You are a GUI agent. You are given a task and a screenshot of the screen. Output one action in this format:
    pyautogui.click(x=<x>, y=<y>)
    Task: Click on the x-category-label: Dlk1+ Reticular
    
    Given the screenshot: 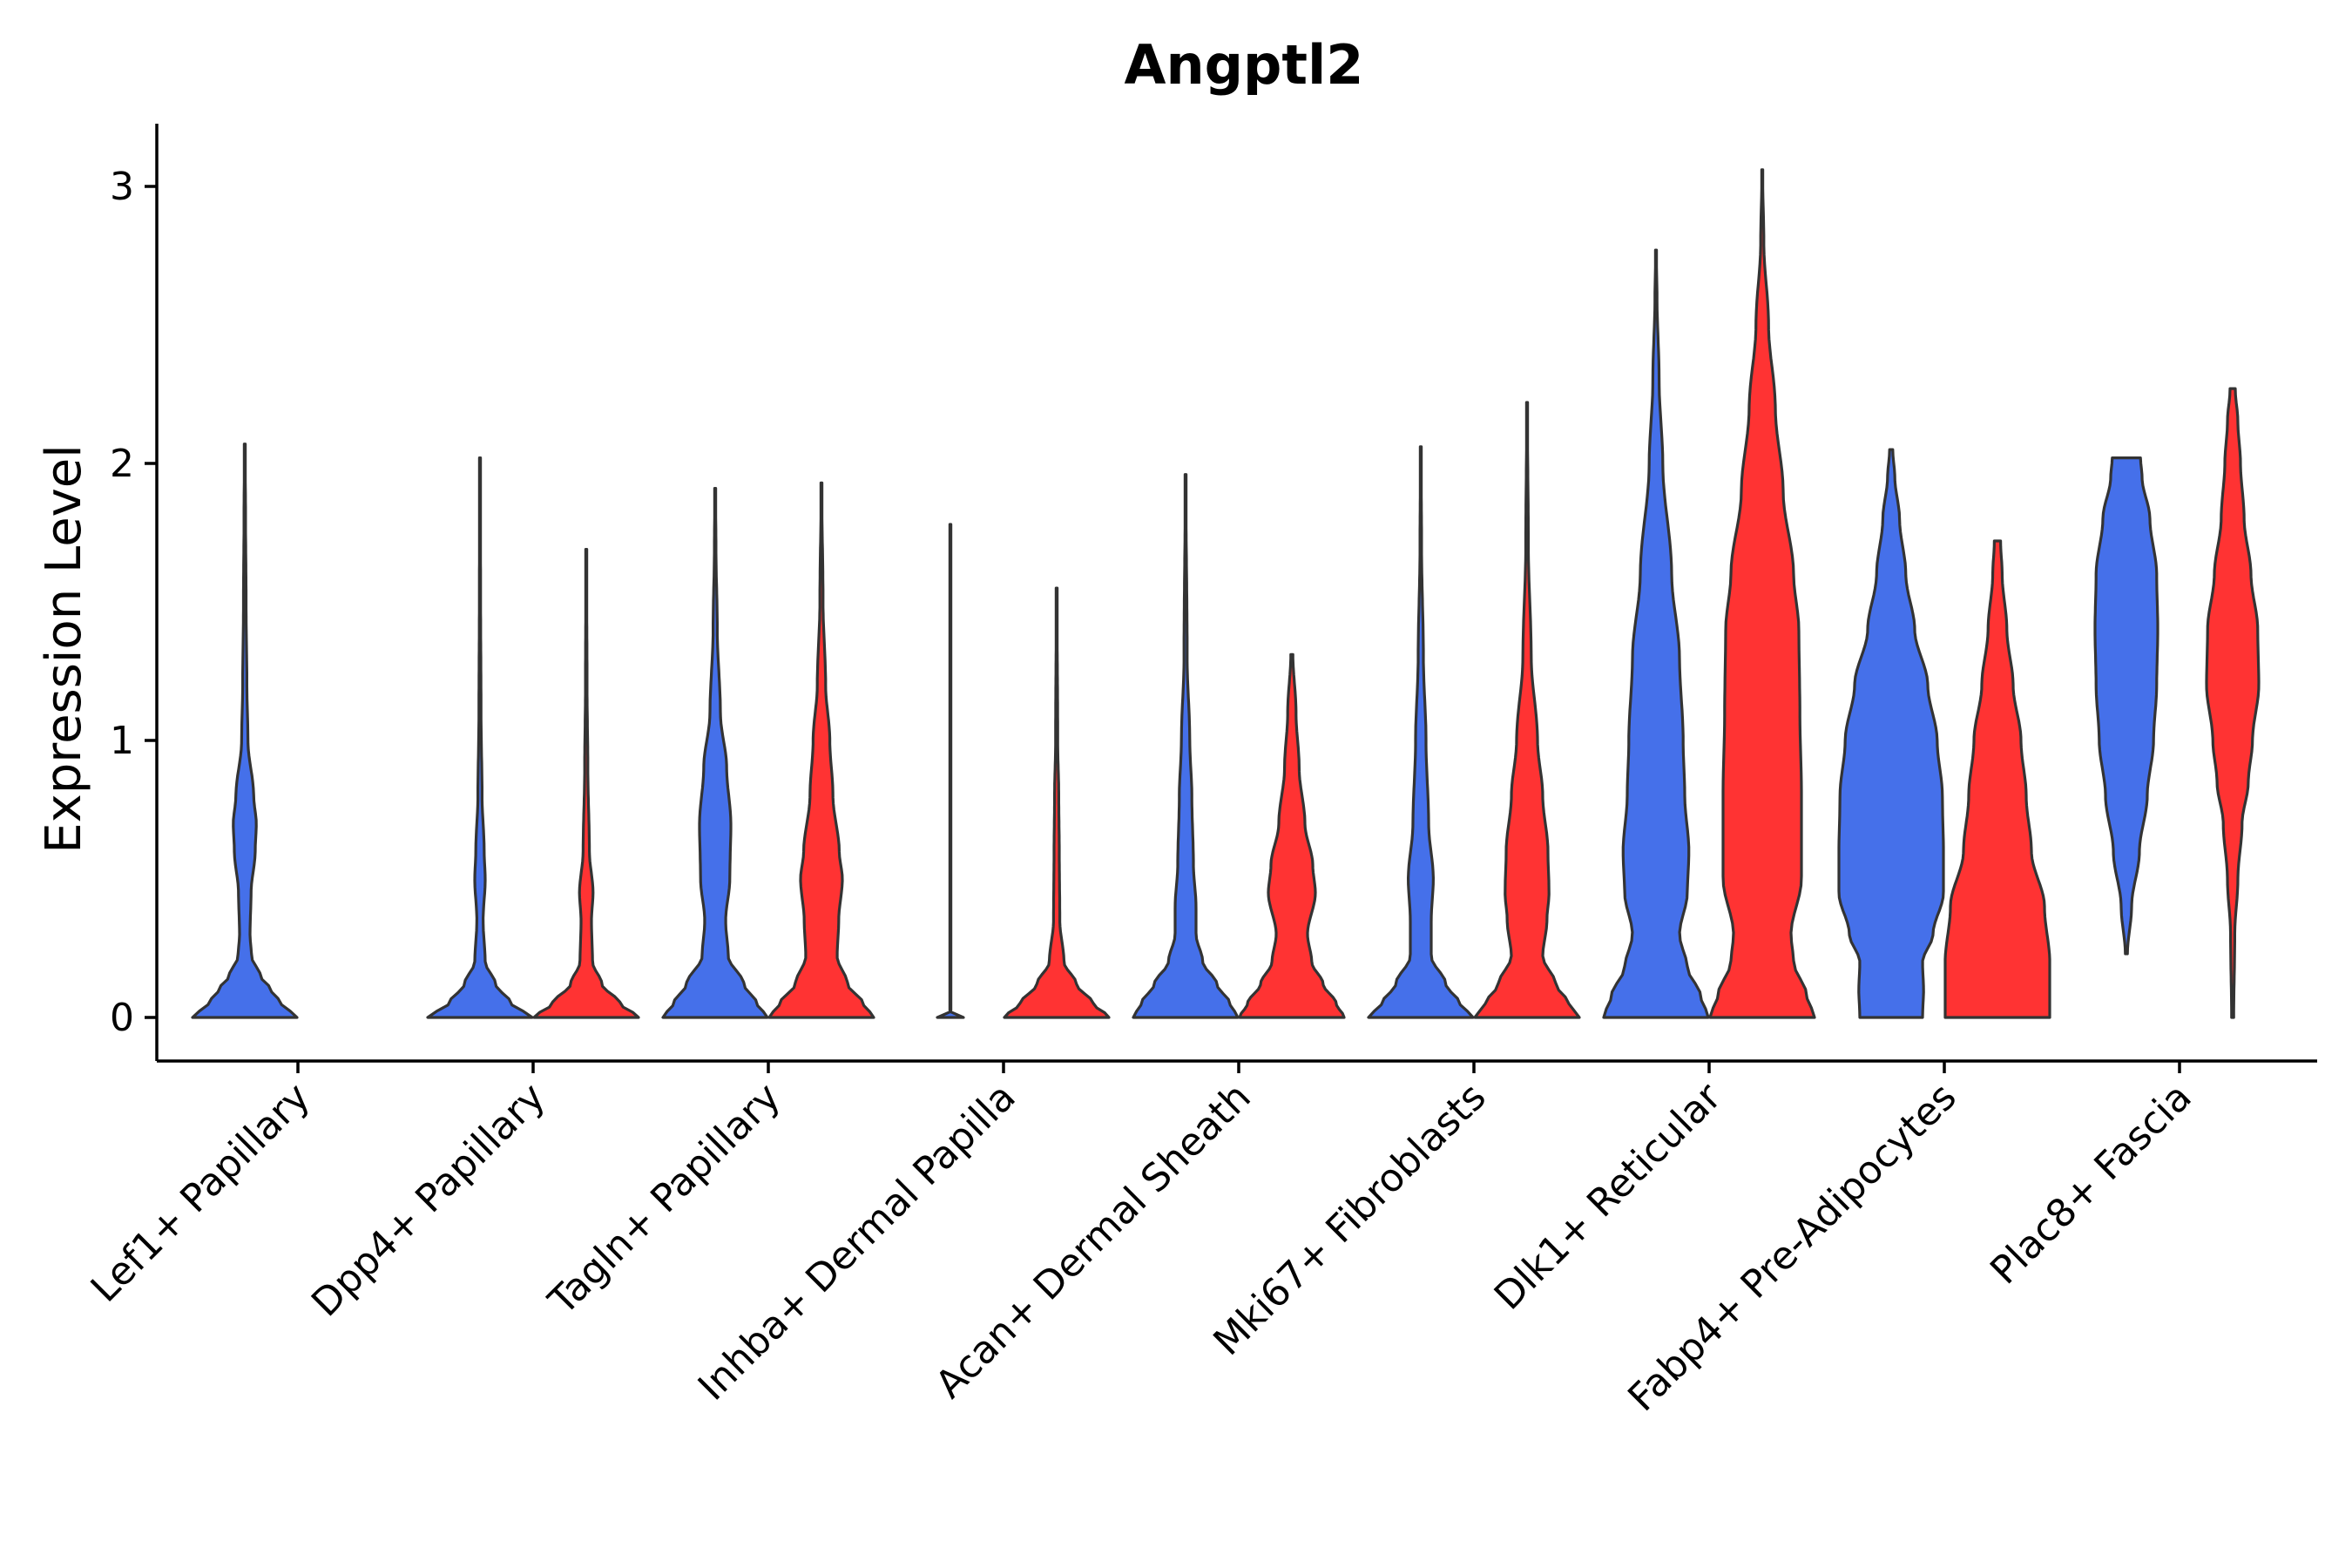 What is the action you would take?
    pyautogui.click(x=1608, y=1196)
    